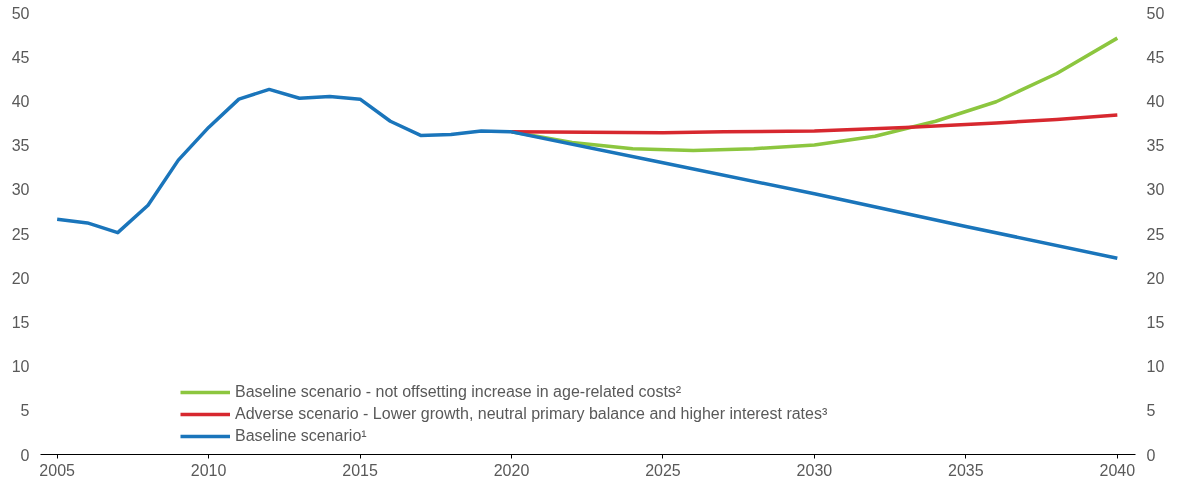 This screenshot has height=484, width=1179. Describe the element at coordinates (20, 13) in the screenshot. I see `y-tick-label: 50` at that location.